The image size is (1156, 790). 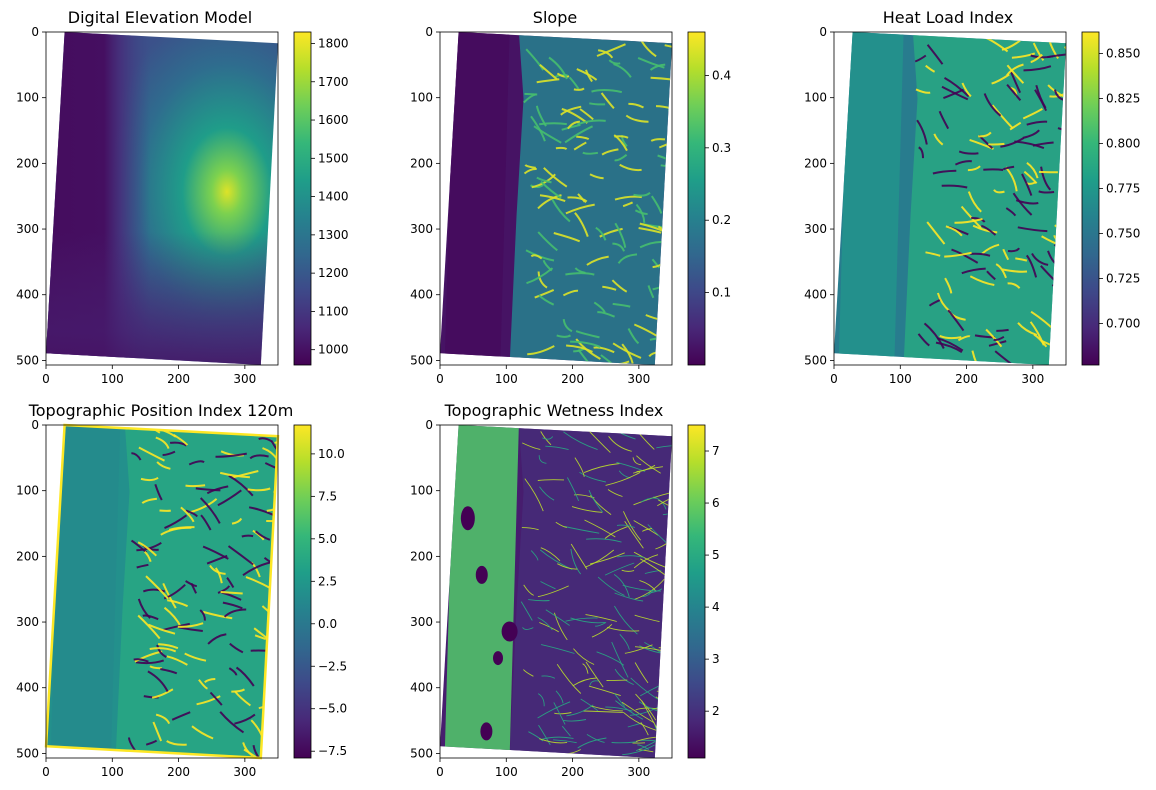 I want to click on colorbar-tick-label: 10.0, so click(x=331, y=454).